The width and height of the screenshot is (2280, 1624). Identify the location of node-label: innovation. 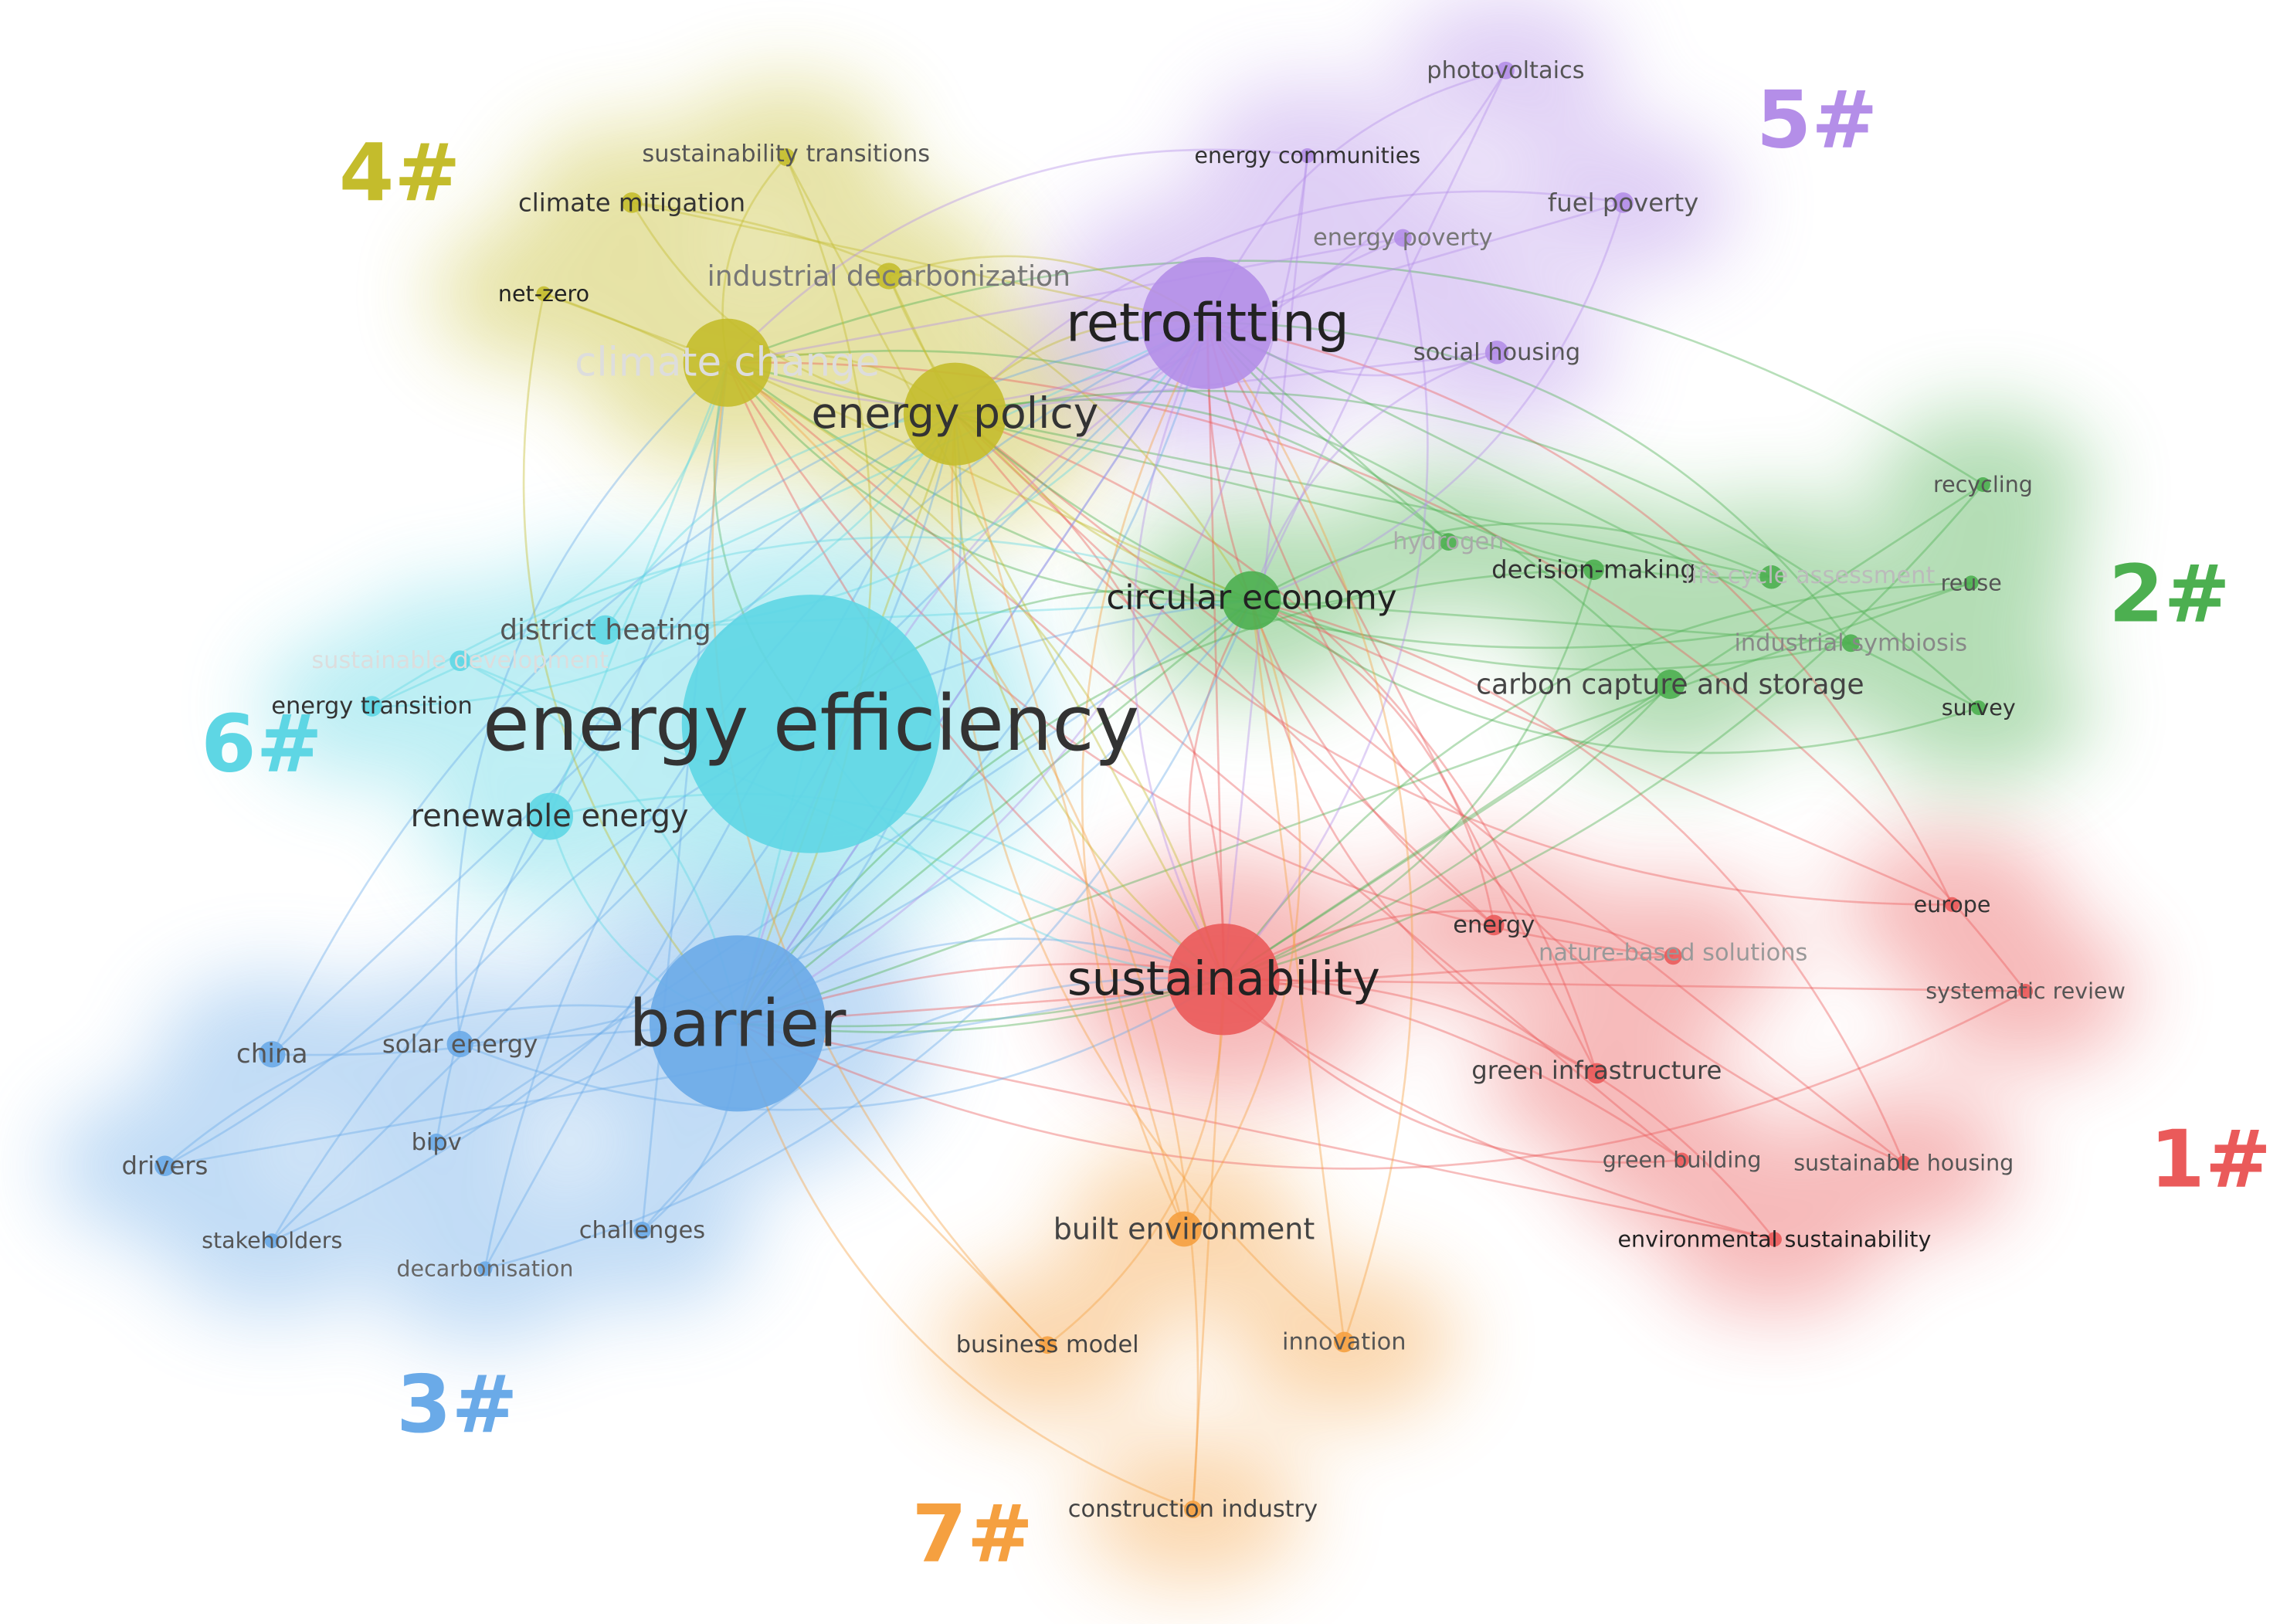
(1344, 1341).